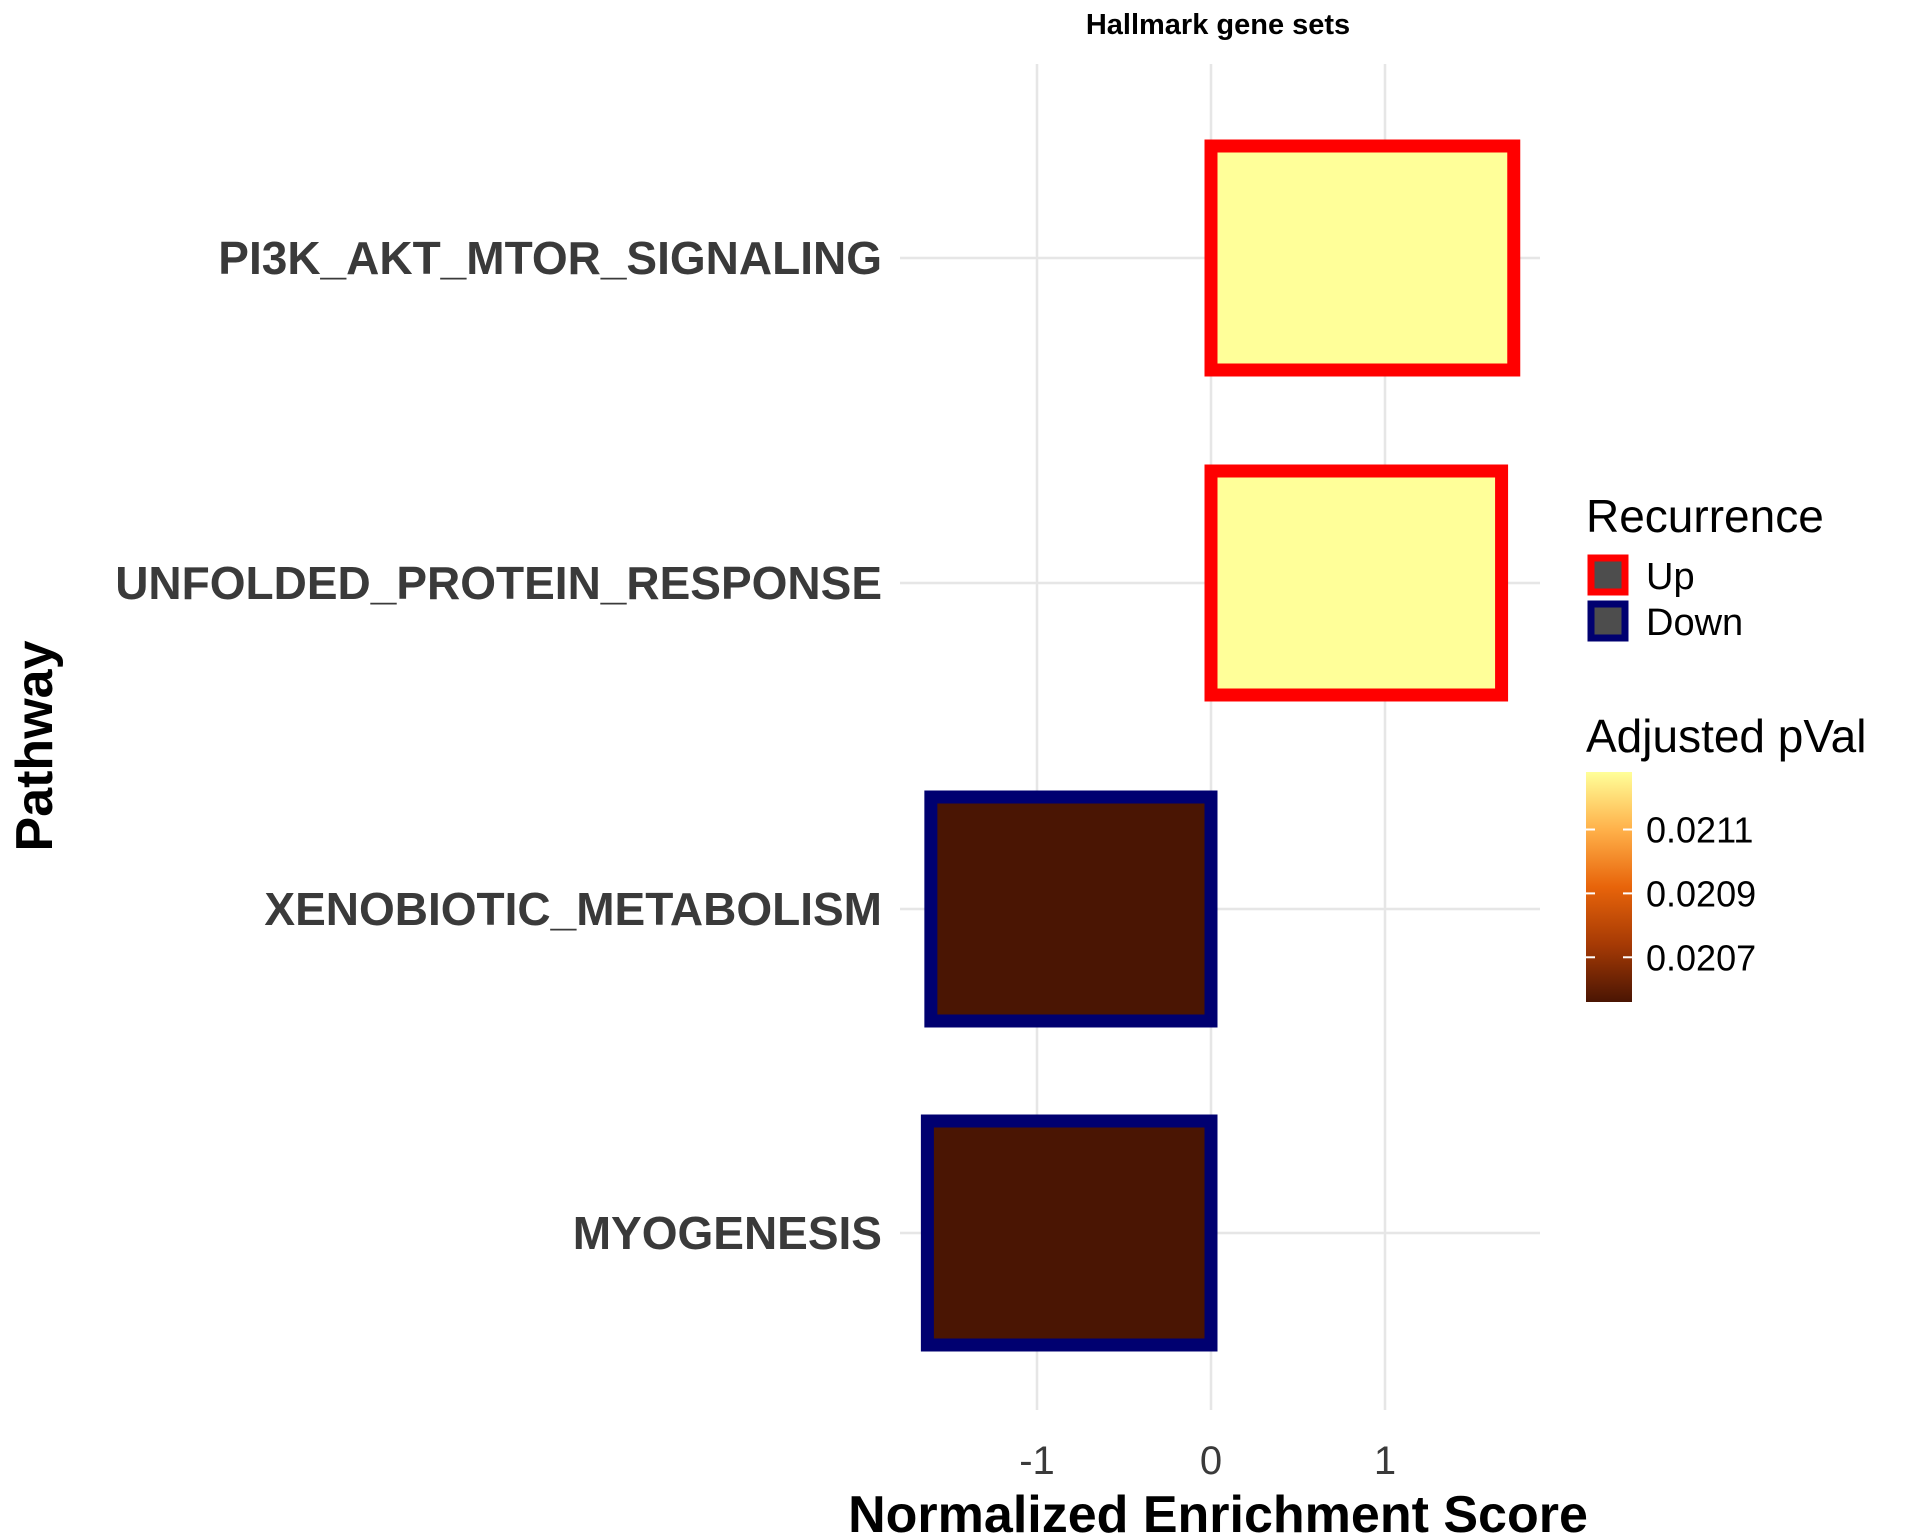  Describe the element at coordinates (1699, 830) in the screenshot. I see `colorbar-tick-label: 0.0211` at that location.